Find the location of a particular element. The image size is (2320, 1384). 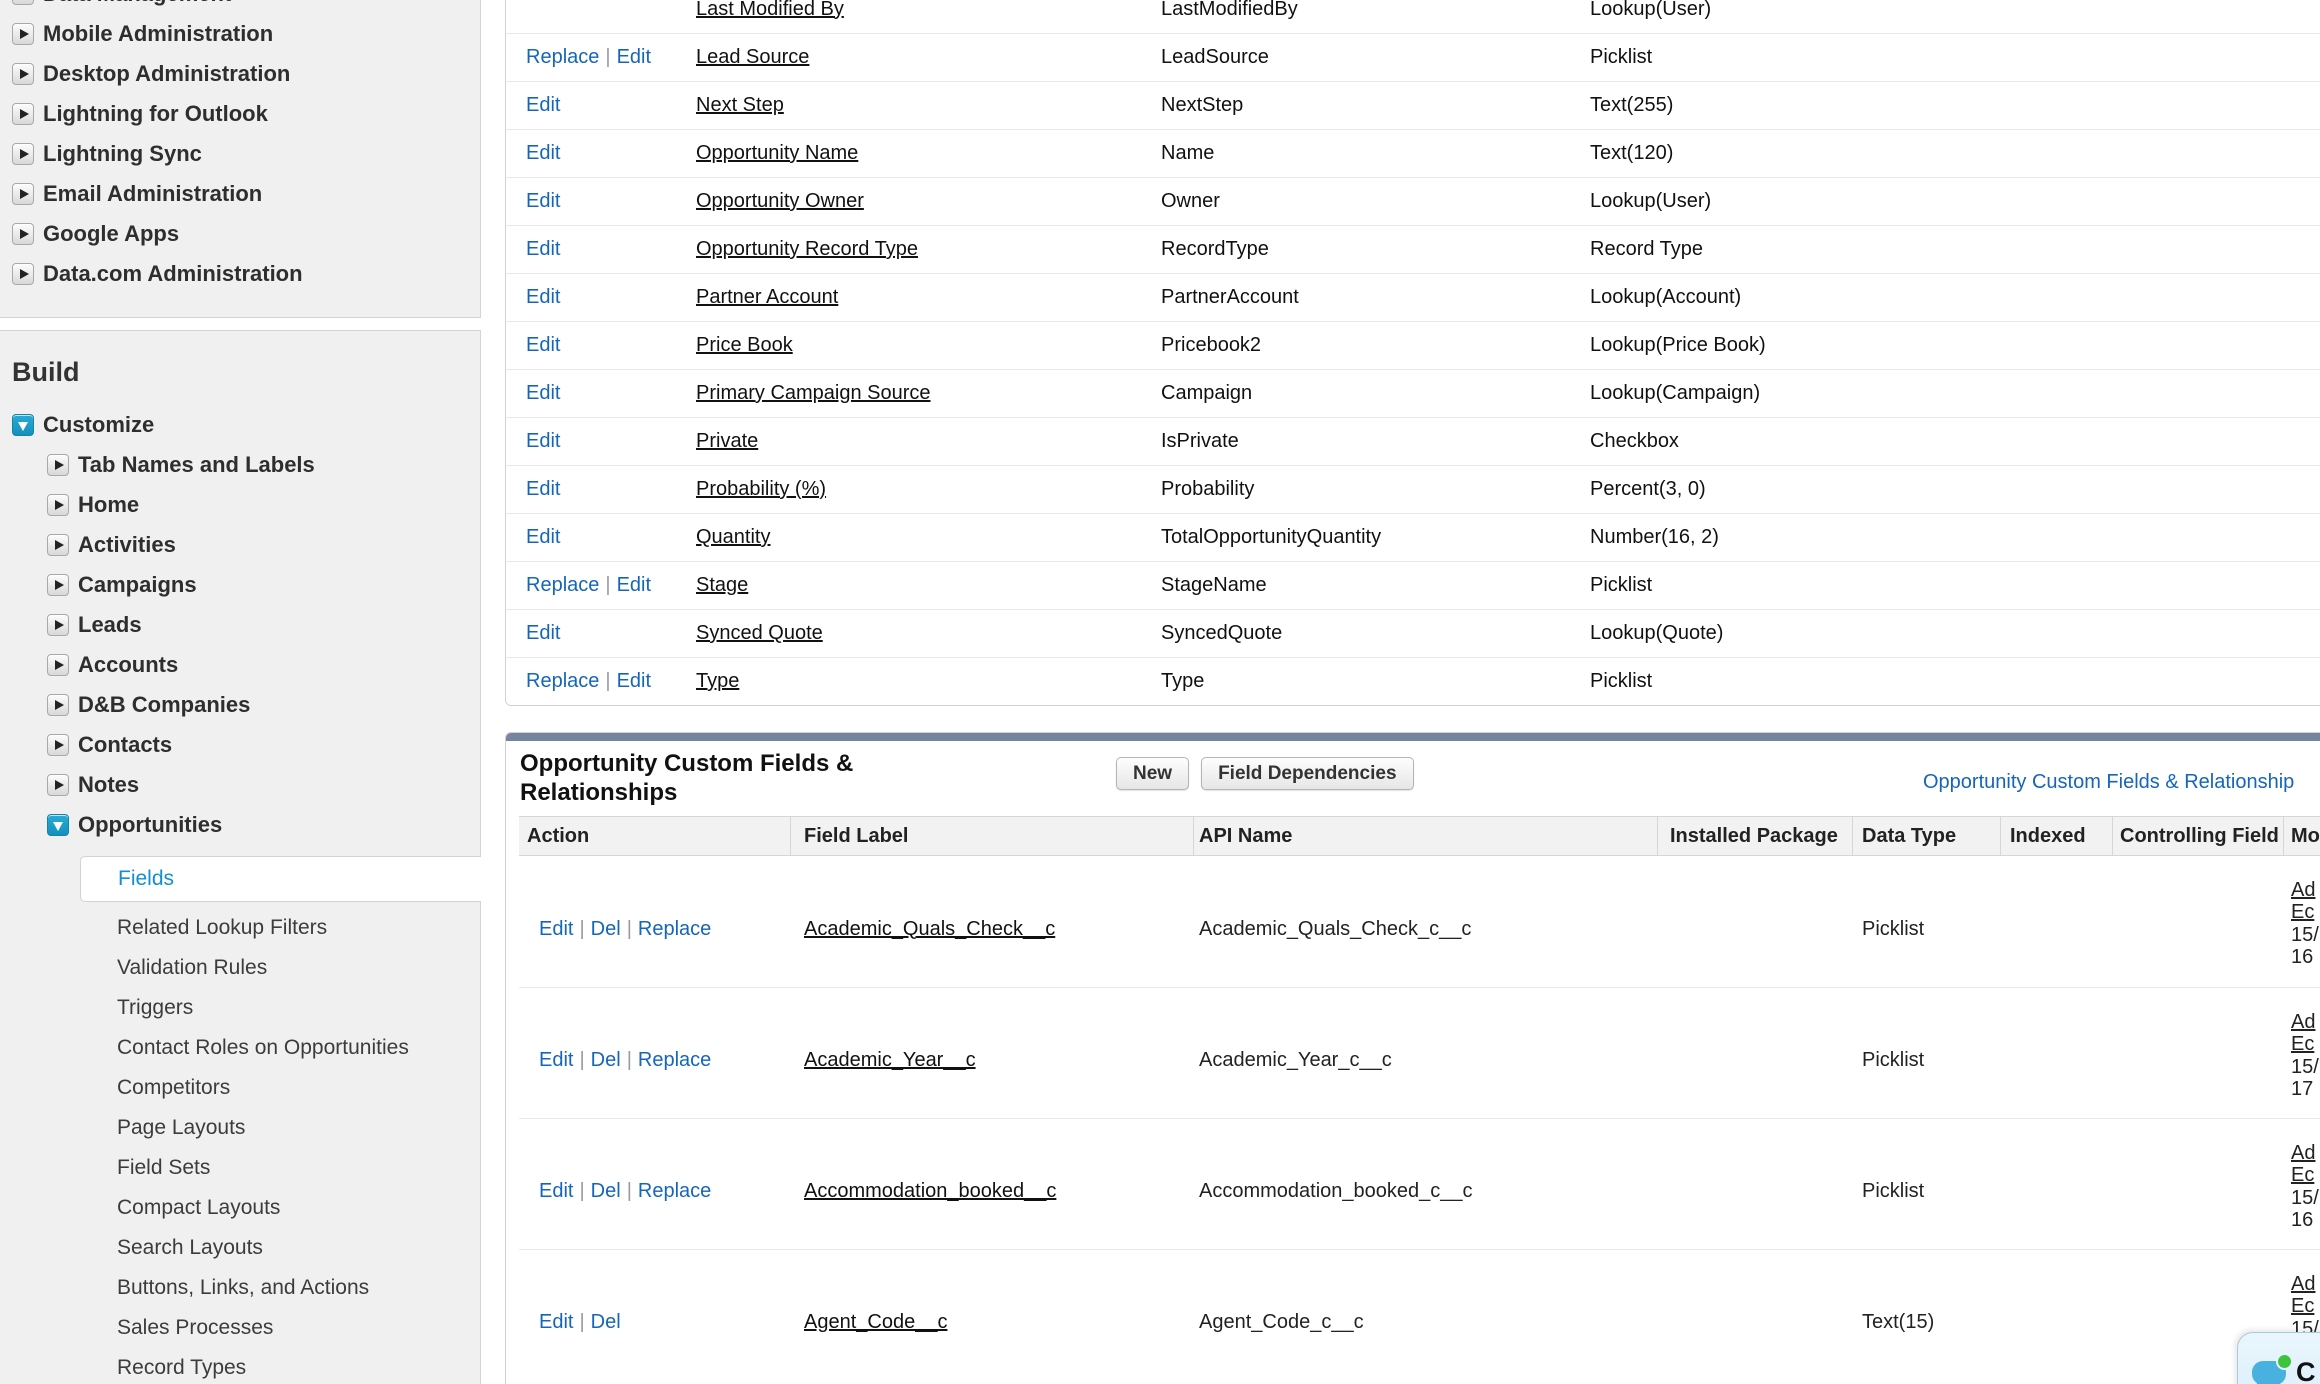

new-button: New is located at coordinates (1153, 773).